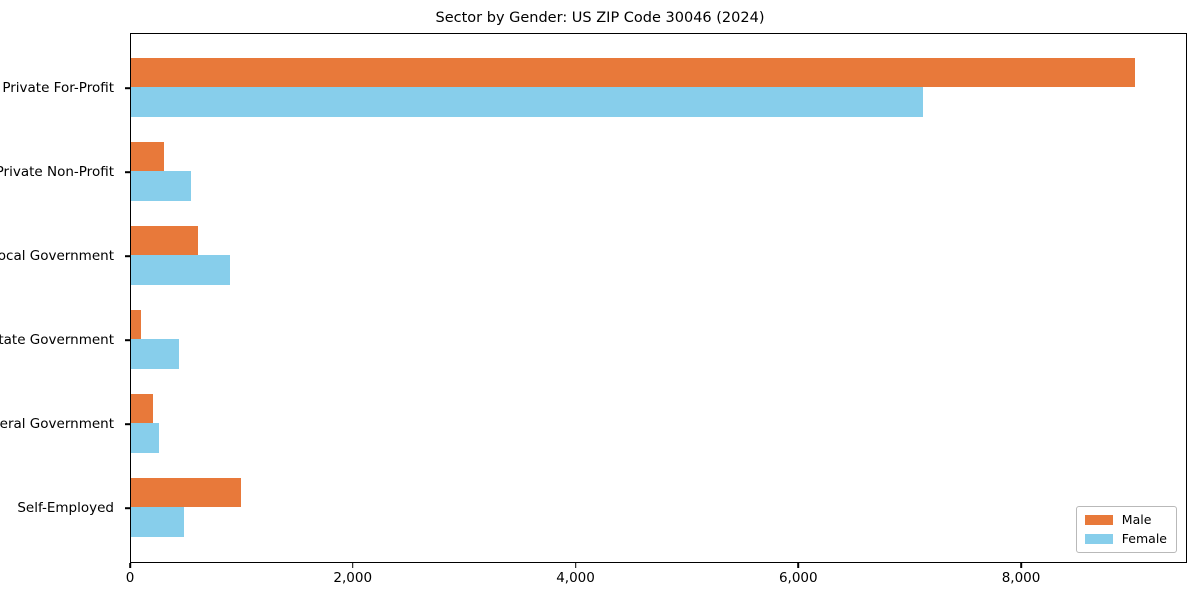 This screenshot has width=1200, height=600. I want to click on legend-item: Female, so click(1125, 538).